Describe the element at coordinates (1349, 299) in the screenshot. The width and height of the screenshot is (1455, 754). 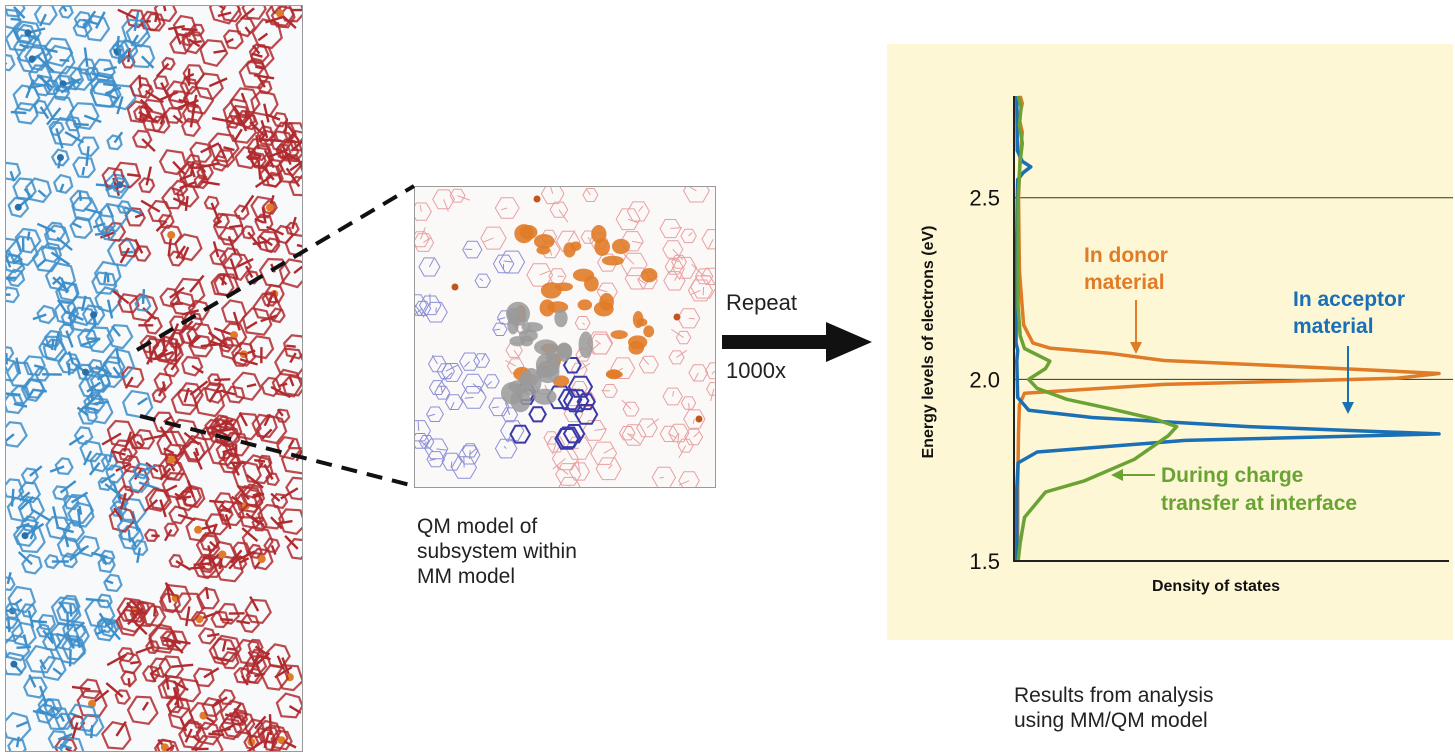
I see `acceptor-label-line: In acceptor` at that location.